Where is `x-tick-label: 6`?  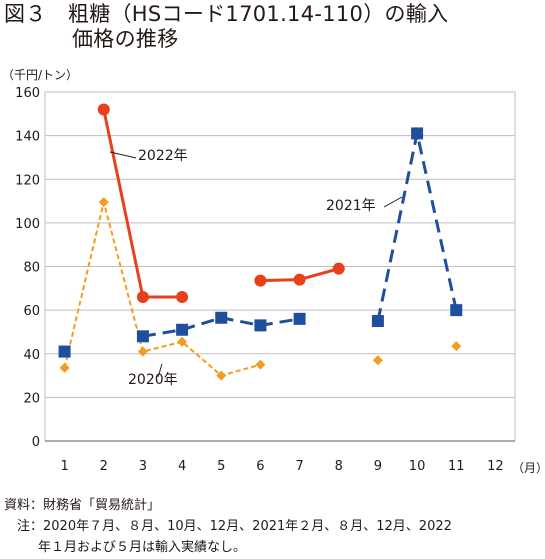
x-tick-label: 6 is located at coordinates (260, 466).